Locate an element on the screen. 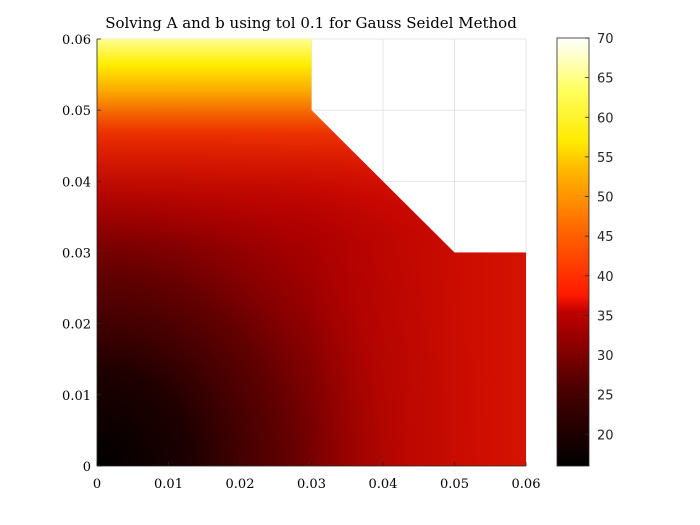 Image resolution: width=700 pixels, height=525 pixels. colorbar-tick-label-0: 20 is located at coordinates (605, 435).